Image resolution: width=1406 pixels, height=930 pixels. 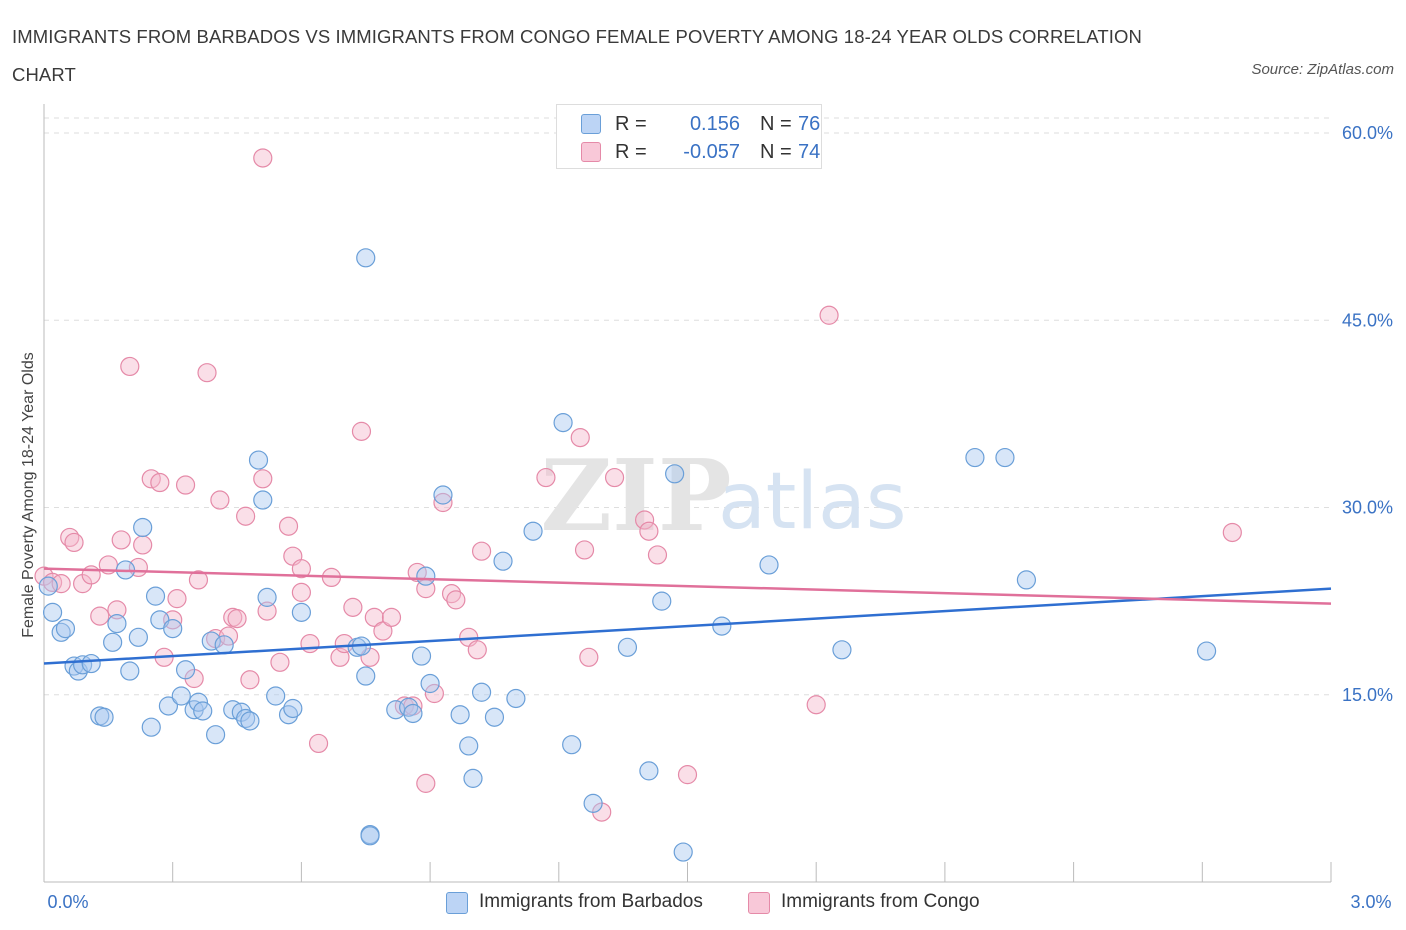 What do you see at coordinates (591, 152) in the screenshot?
I see `legend-swatch-congo` at bounding box center [591, 152].